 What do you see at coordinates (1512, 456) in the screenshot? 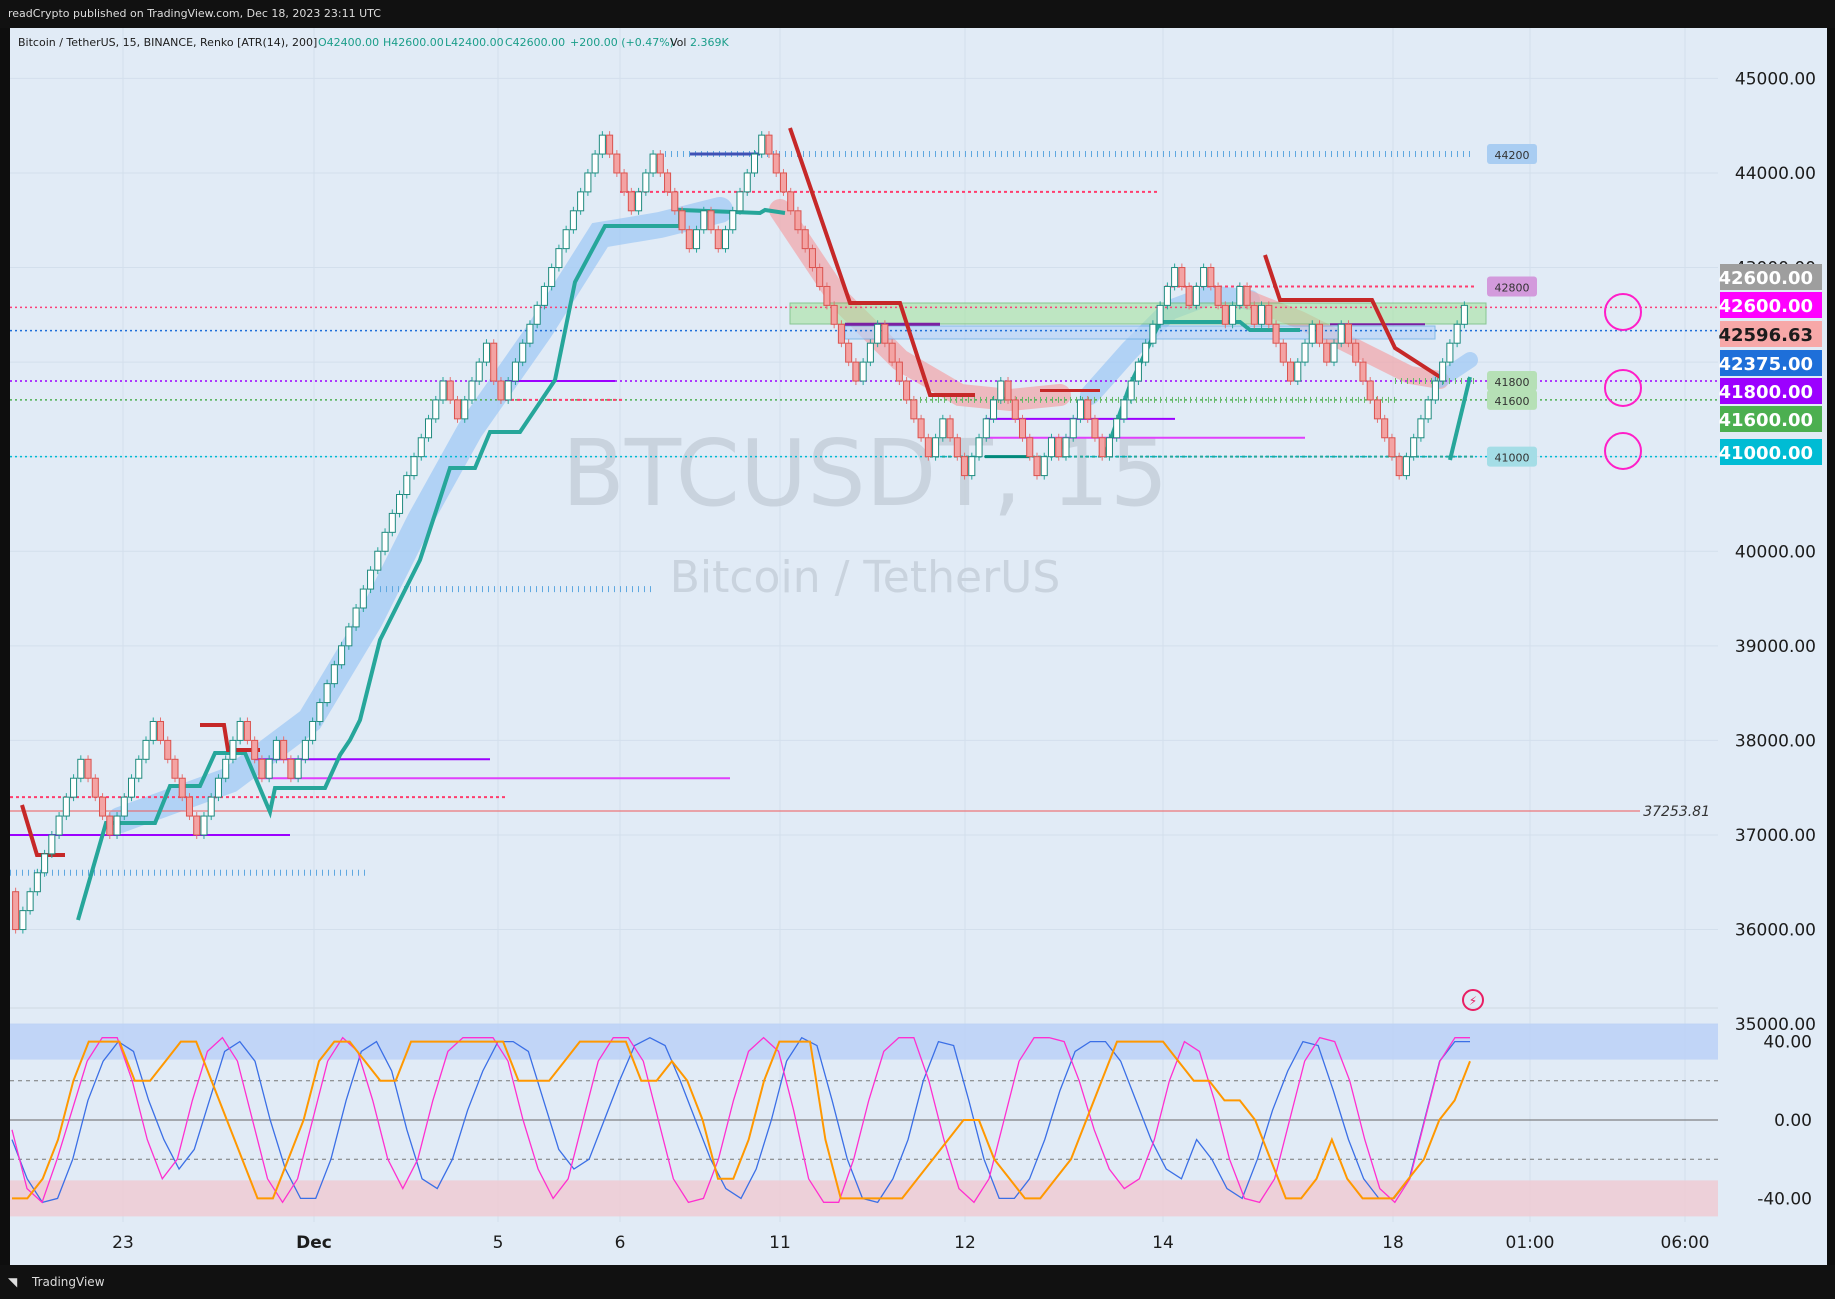
I see `level-tag-bg` at bounding box center [1512, 456].